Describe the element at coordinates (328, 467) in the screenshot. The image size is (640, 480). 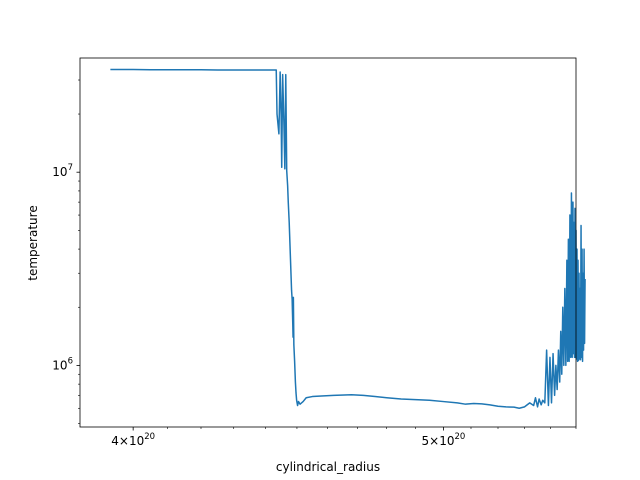
I see `x-axis-label: cylindrical_radius` at that location.